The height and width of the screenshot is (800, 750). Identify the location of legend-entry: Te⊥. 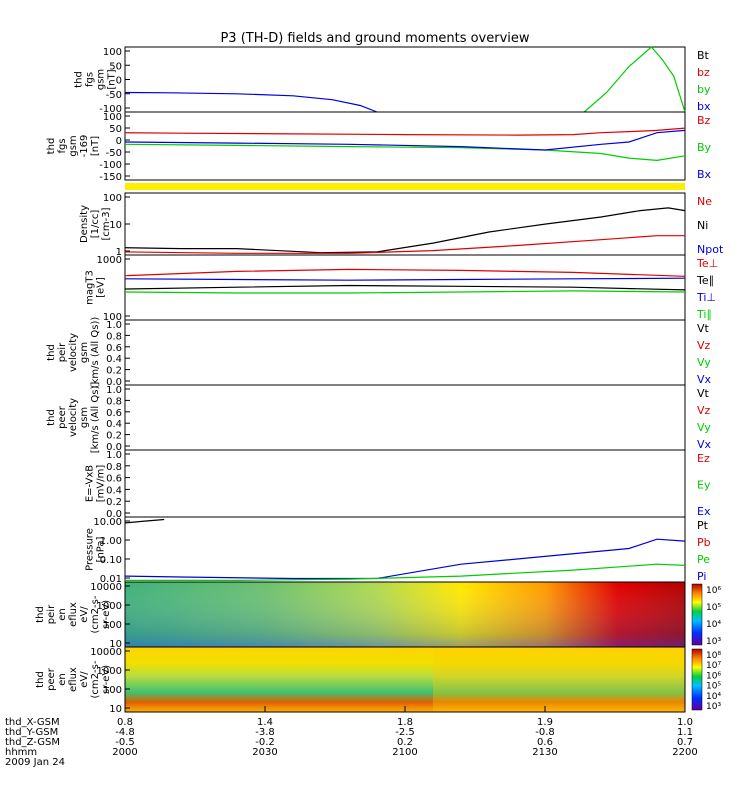
(707, 263).